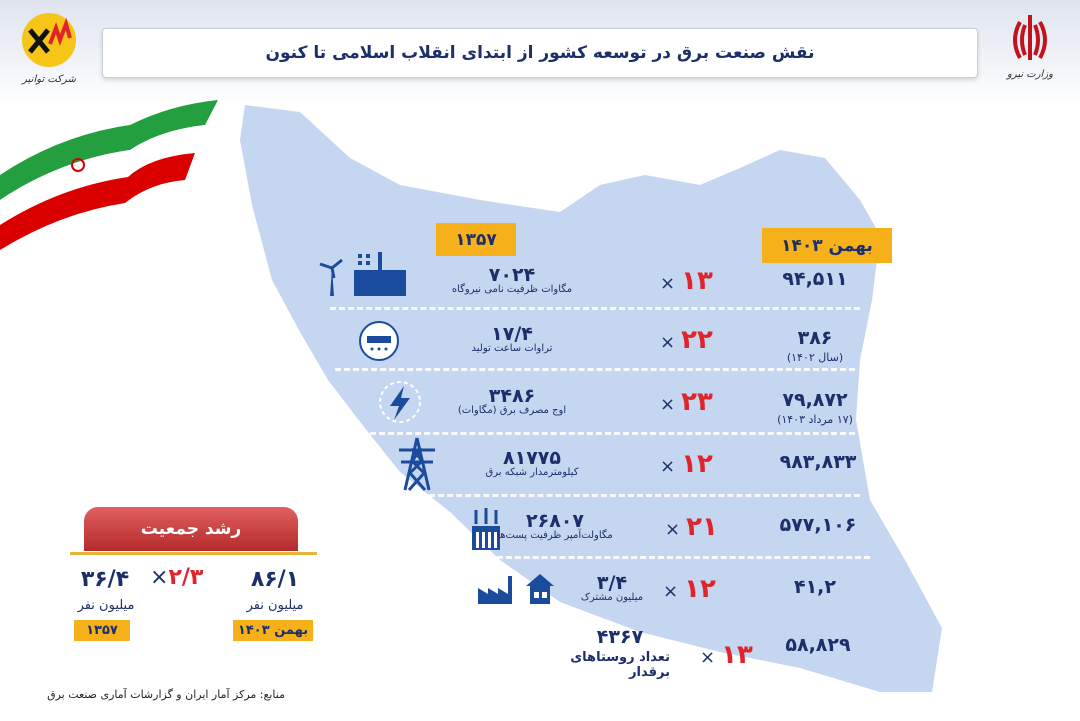 The width and height of the screenshot is (1080, 721). Describe the element at coordinates (620, 665) in the screenshot. I see `row-label: تعداد روستاهای برقدار` at that location.